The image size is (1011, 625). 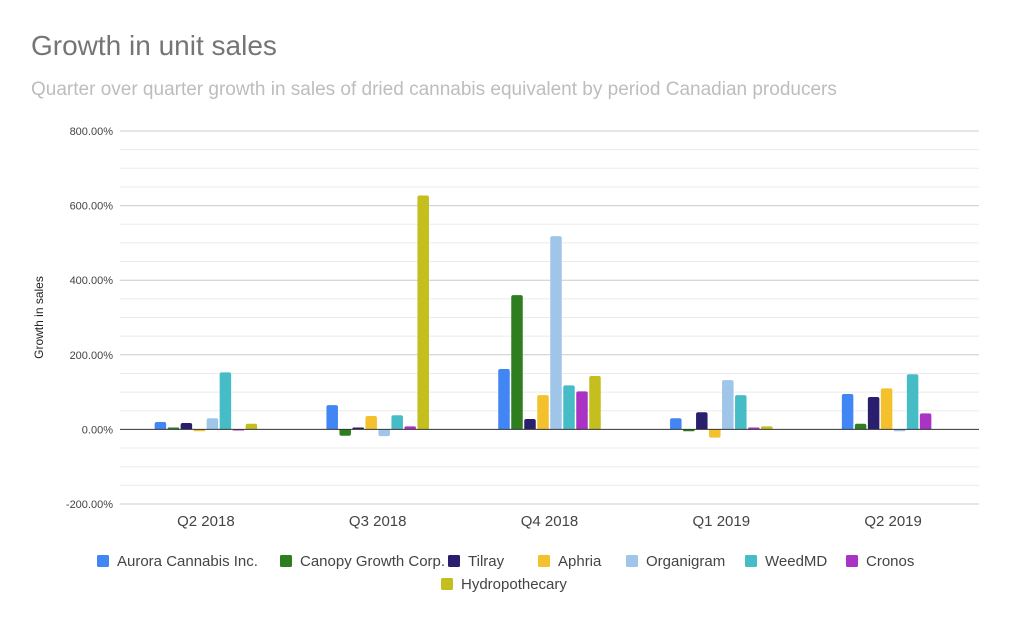 What do you see at coordinates (39, 317) in the screenshot?
I see `y-axis-title: Growth in sales` at bounding box center [39, 317].